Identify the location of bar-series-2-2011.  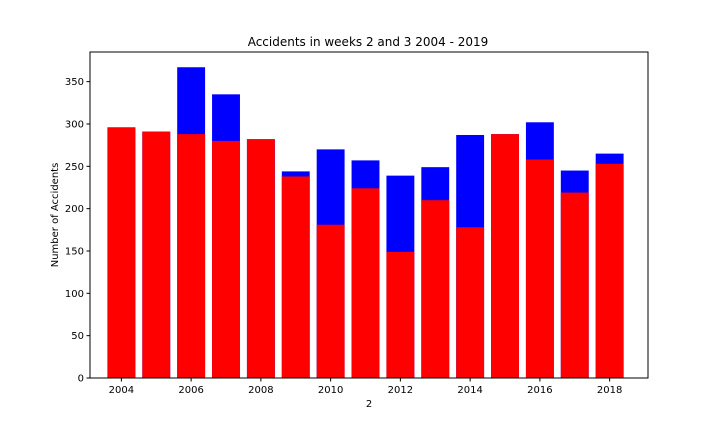
(365, 283).